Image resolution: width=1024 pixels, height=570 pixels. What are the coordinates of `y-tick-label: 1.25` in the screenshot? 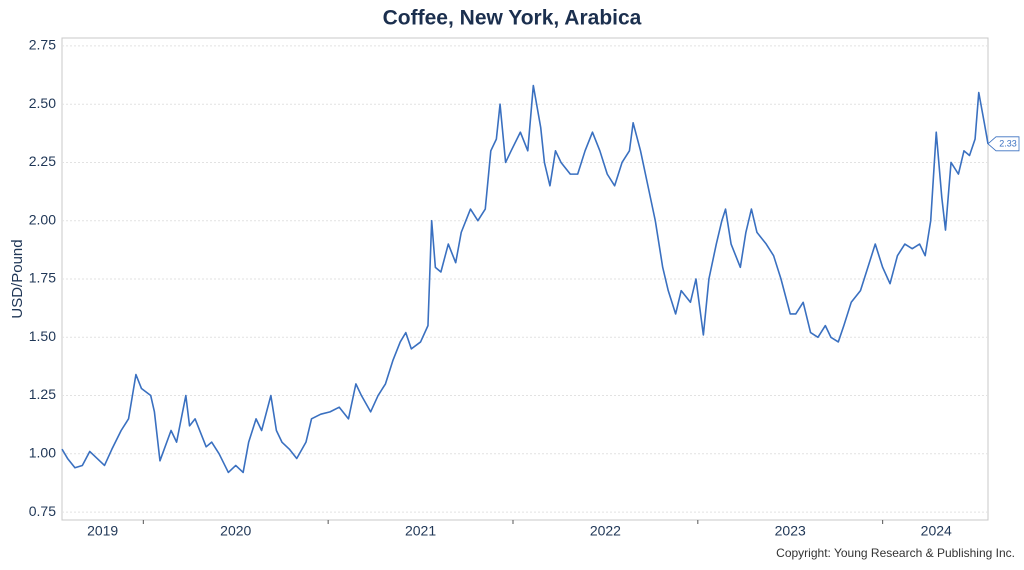 It's located at (42, 394).